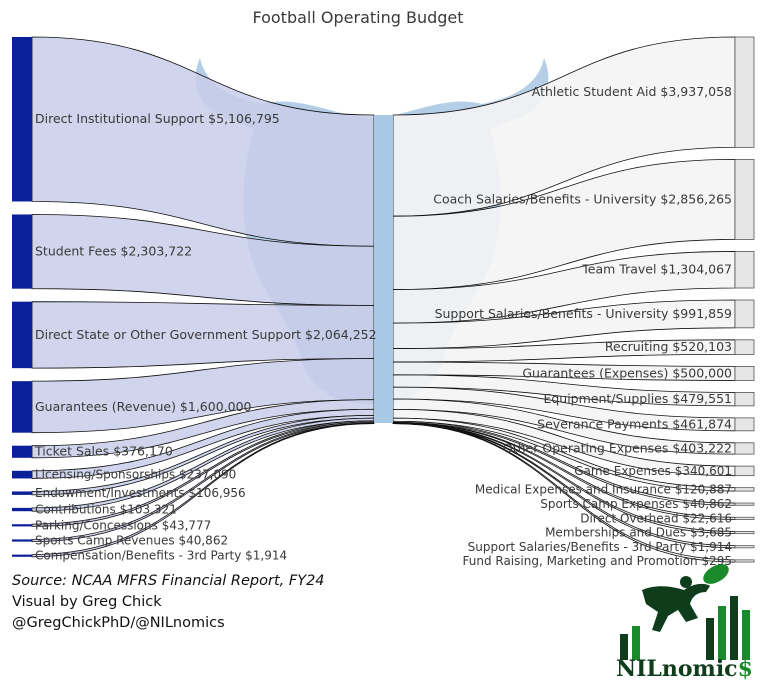 The height and width of the screenshot is (689, 765). I want to click on target-node-other-operating-expenses, so click(744, 448).